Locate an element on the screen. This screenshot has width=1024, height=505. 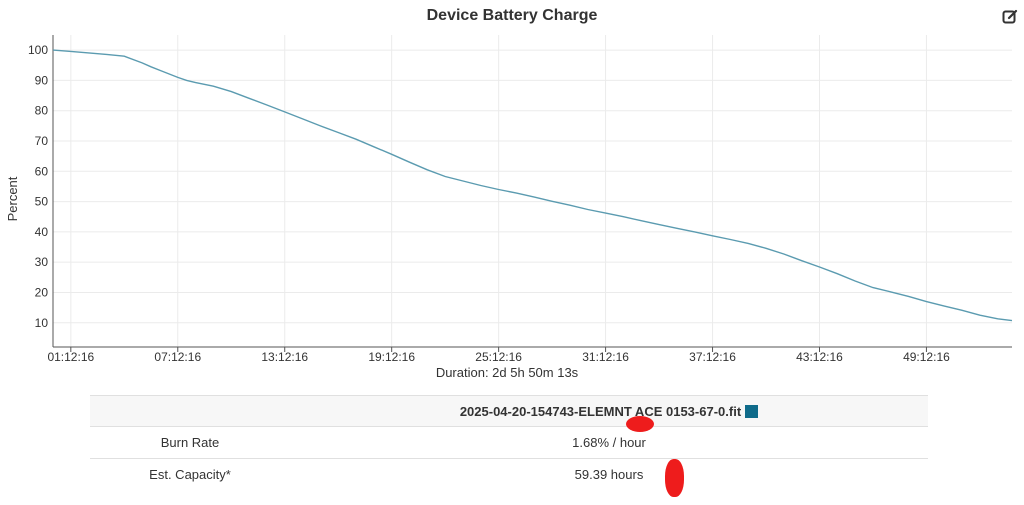
x-tick-label: 31:12:16 is located at coordinates (605, 357).